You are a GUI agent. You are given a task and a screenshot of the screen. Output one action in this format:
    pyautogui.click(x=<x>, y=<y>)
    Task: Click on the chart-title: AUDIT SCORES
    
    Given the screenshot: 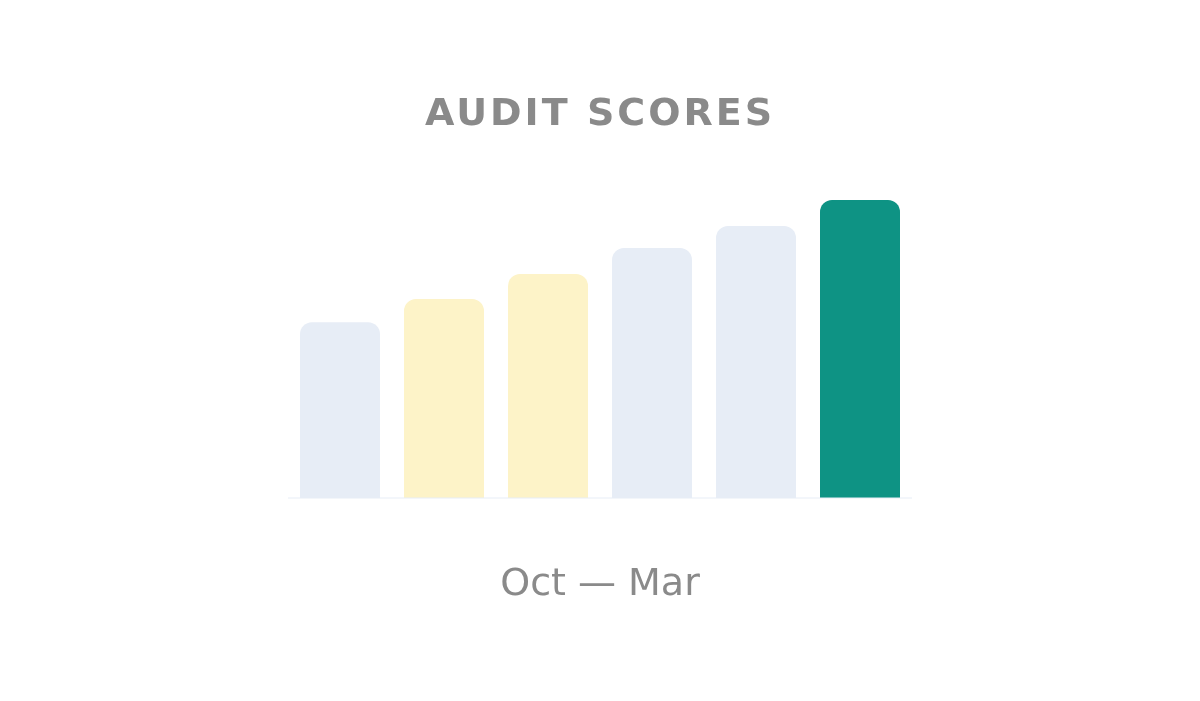 What is the action you would take?
    pyautogui.click(x=600, y=112)
    